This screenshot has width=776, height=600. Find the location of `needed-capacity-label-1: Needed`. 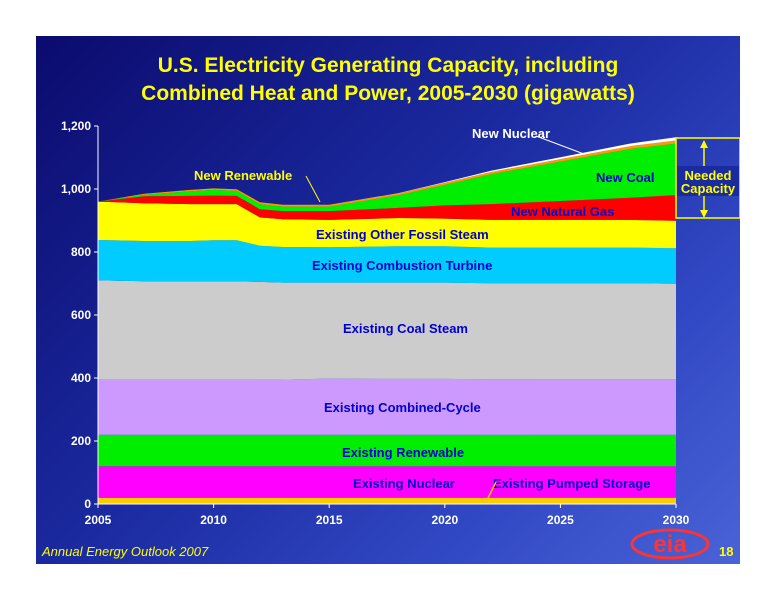

needed-capacity-label-1: Needed is located at coordinates (708, 175).